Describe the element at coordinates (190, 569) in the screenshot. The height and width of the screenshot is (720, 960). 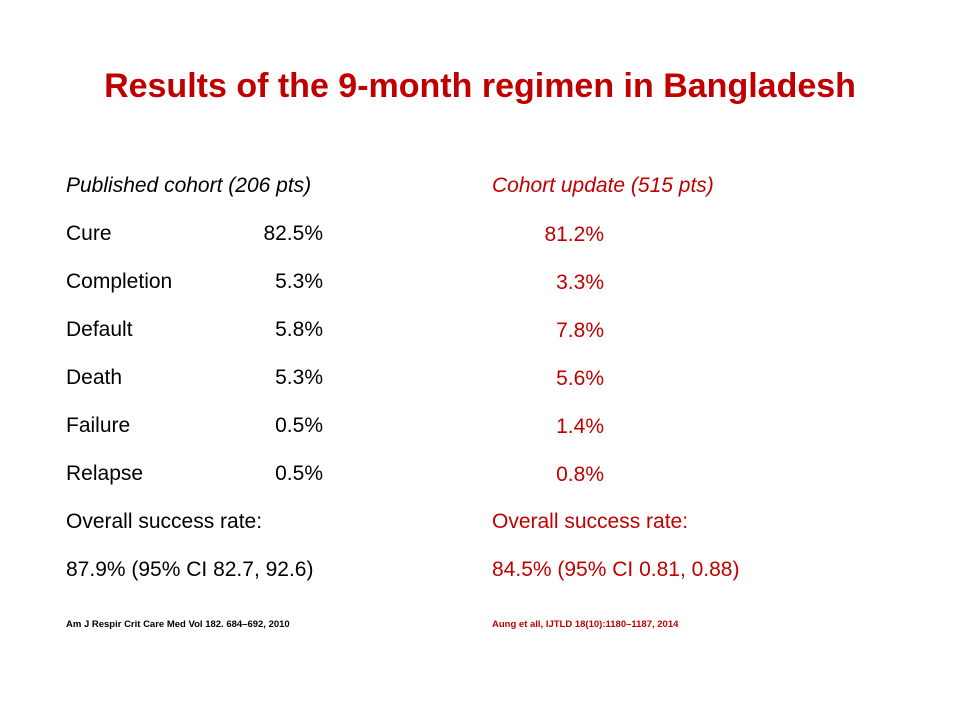
I see `success-value: 87.9% (95% CI 82.7, 92.6)` at that location.